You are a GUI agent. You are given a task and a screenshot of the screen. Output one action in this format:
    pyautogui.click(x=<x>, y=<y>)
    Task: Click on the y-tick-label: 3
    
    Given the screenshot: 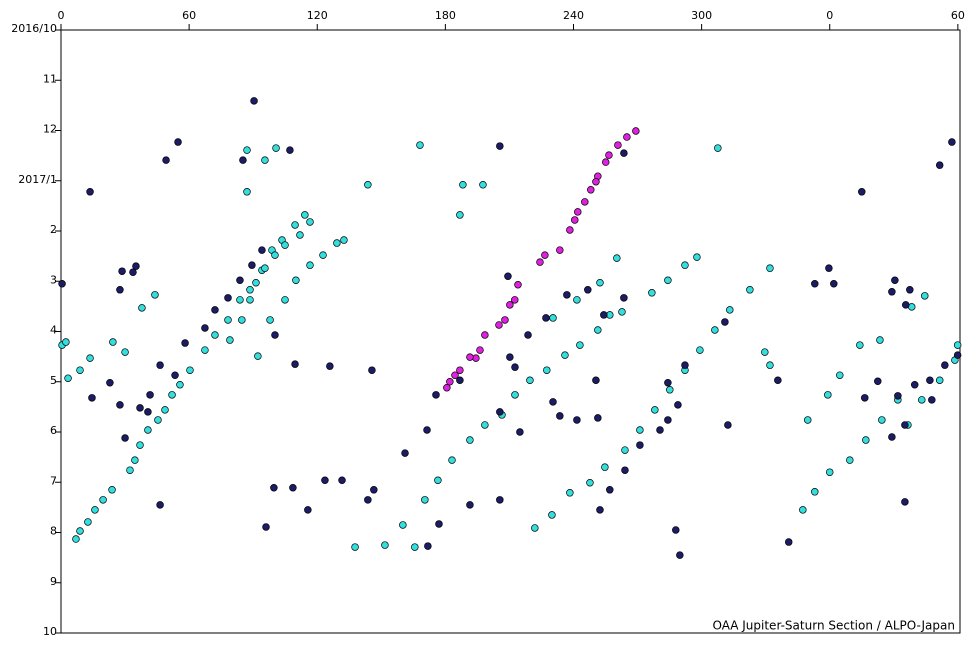 What is the action you would take?
    pyautogui.click(x=53, y=279)
    